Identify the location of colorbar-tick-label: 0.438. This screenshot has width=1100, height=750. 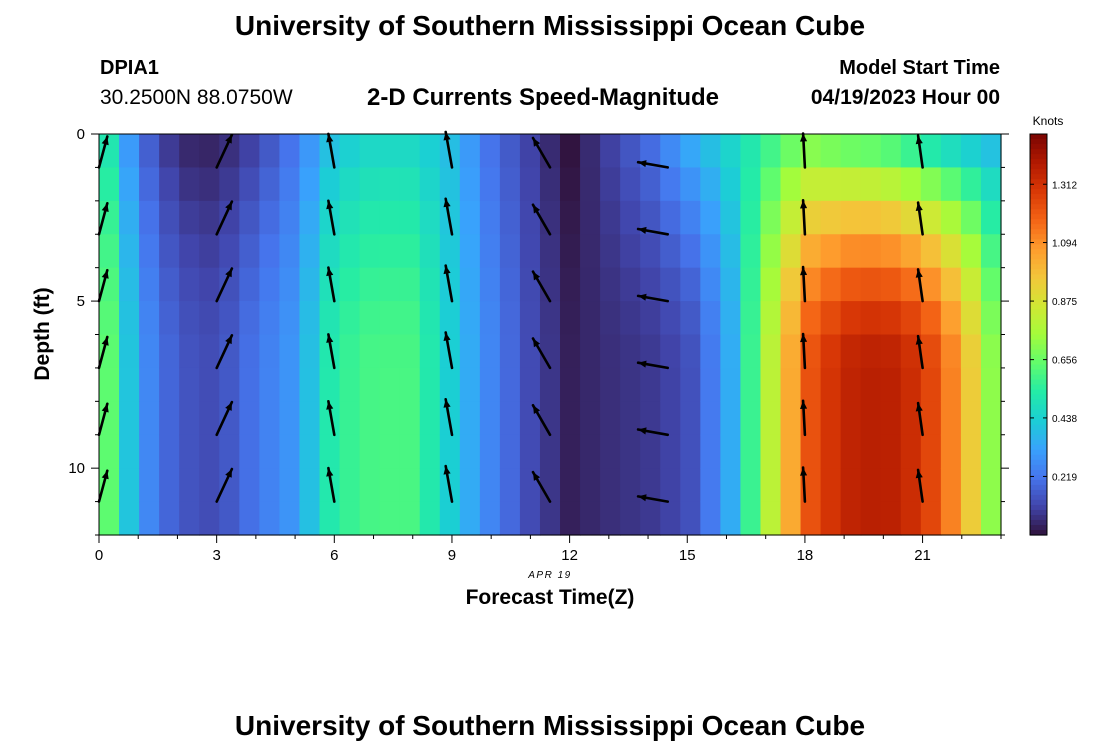
(1064, 419).